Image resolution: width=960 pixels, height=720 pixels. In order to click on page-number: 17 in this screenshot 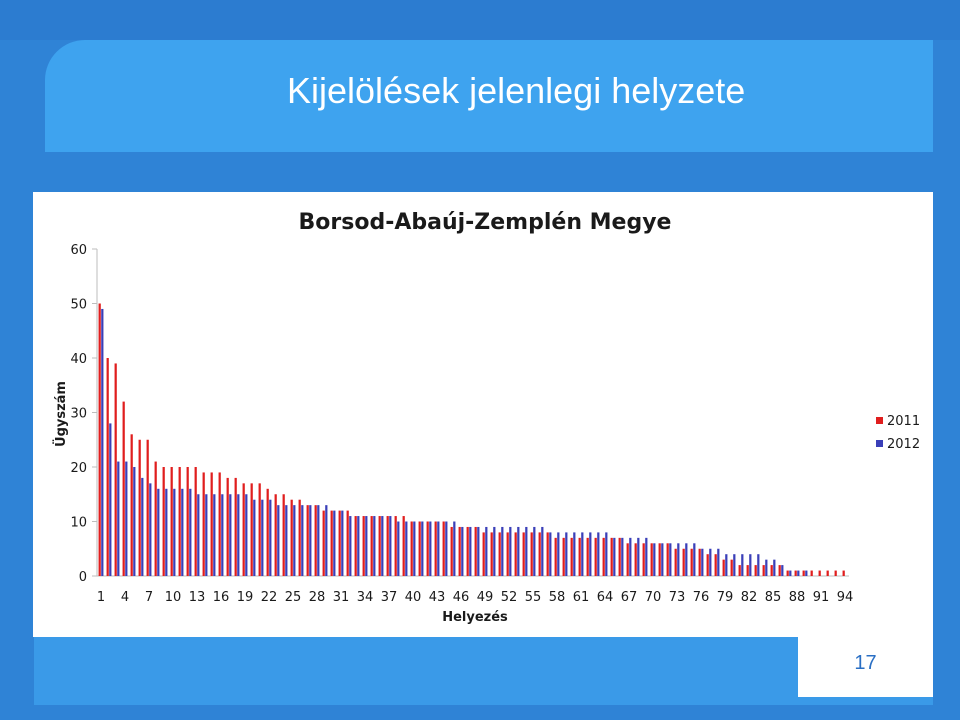, I will do `click(865, 663)`.